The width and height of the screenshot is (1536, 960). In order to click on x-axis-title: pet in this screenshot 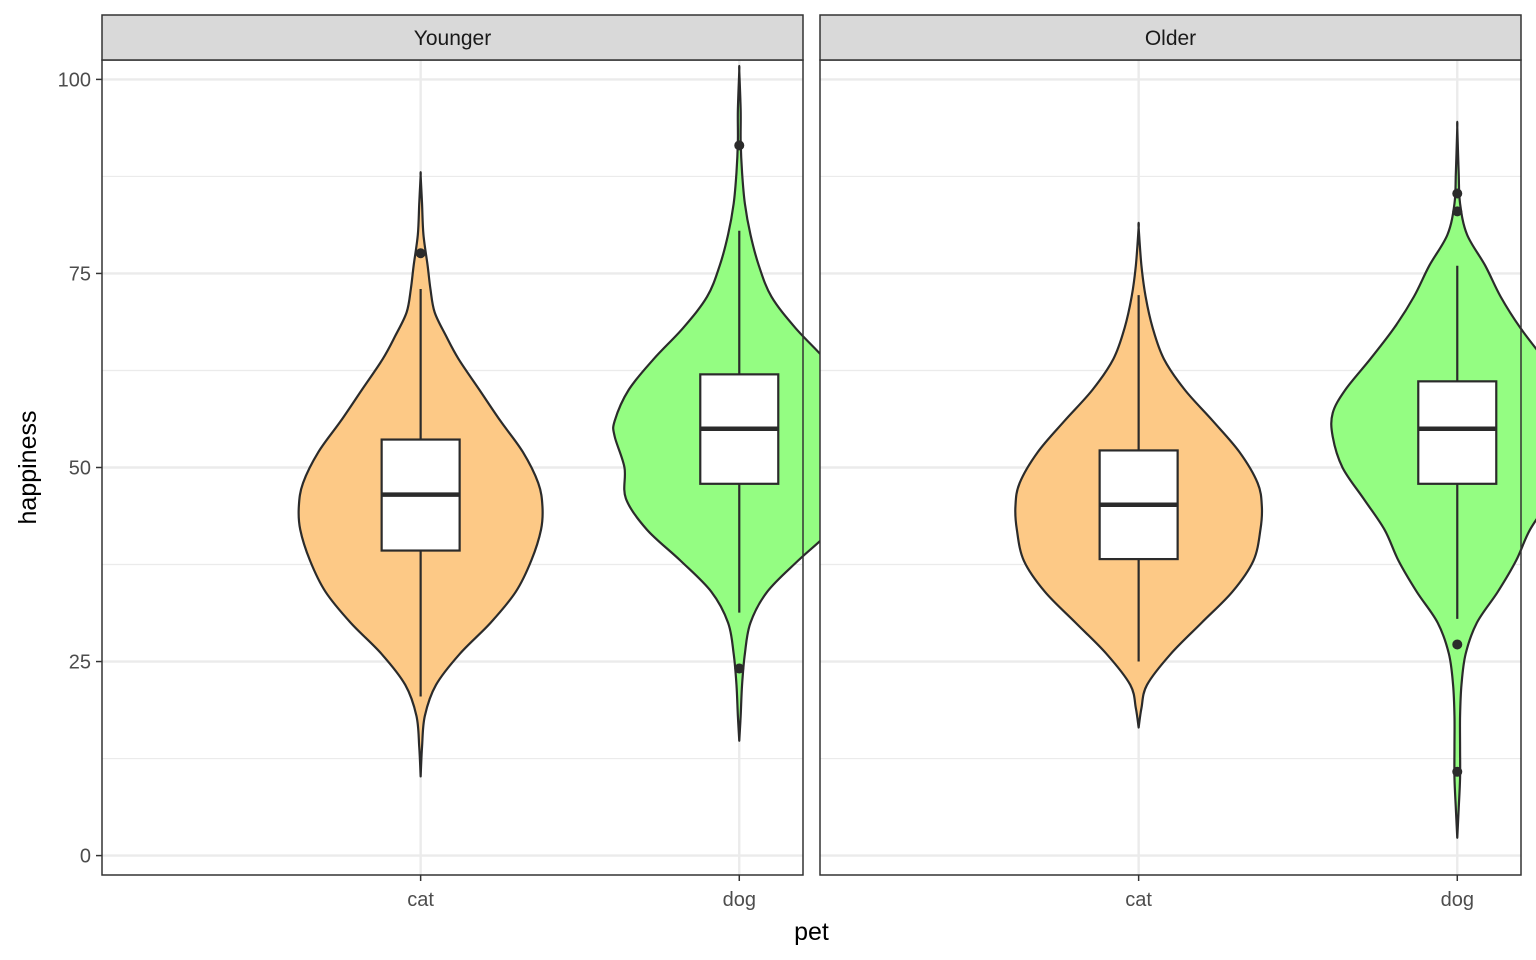, I will do `click(811, 932)`.